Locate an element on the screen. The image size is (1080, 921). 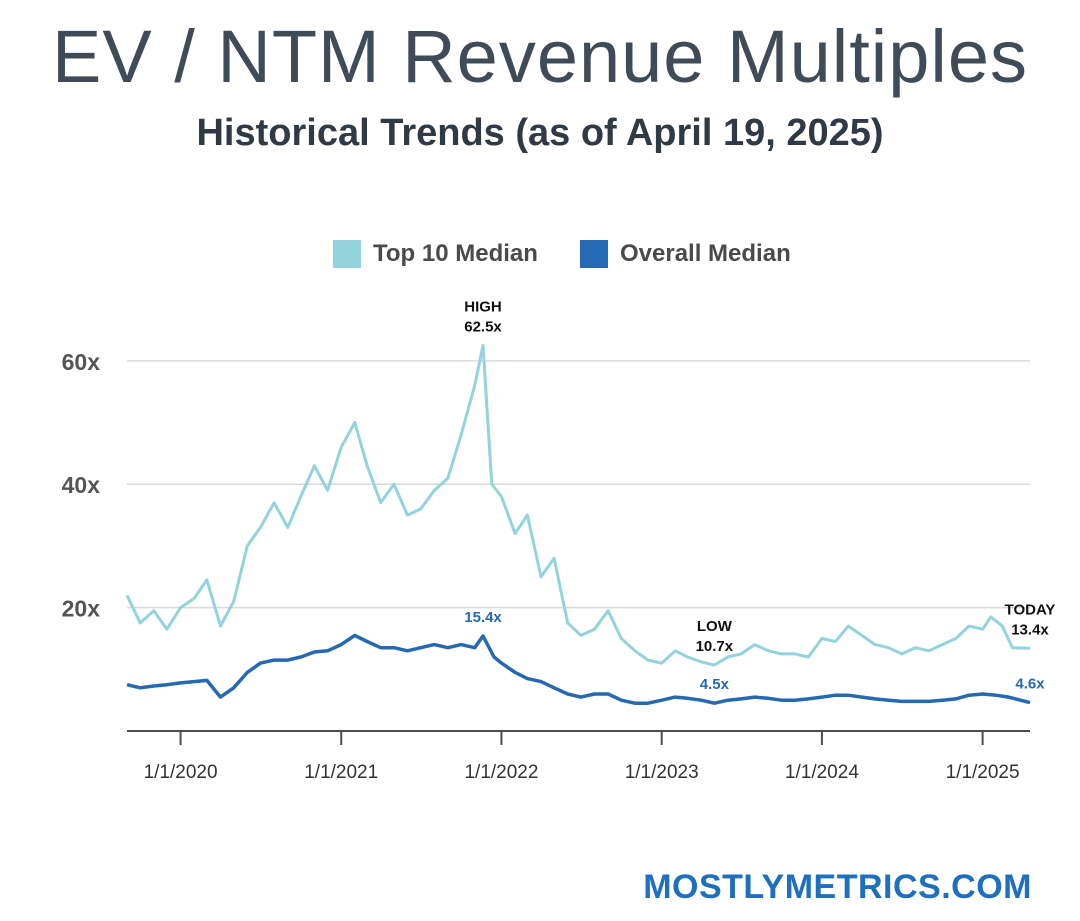
x-tick-label: 1/1/2024 is located at coordinates (822, 772).